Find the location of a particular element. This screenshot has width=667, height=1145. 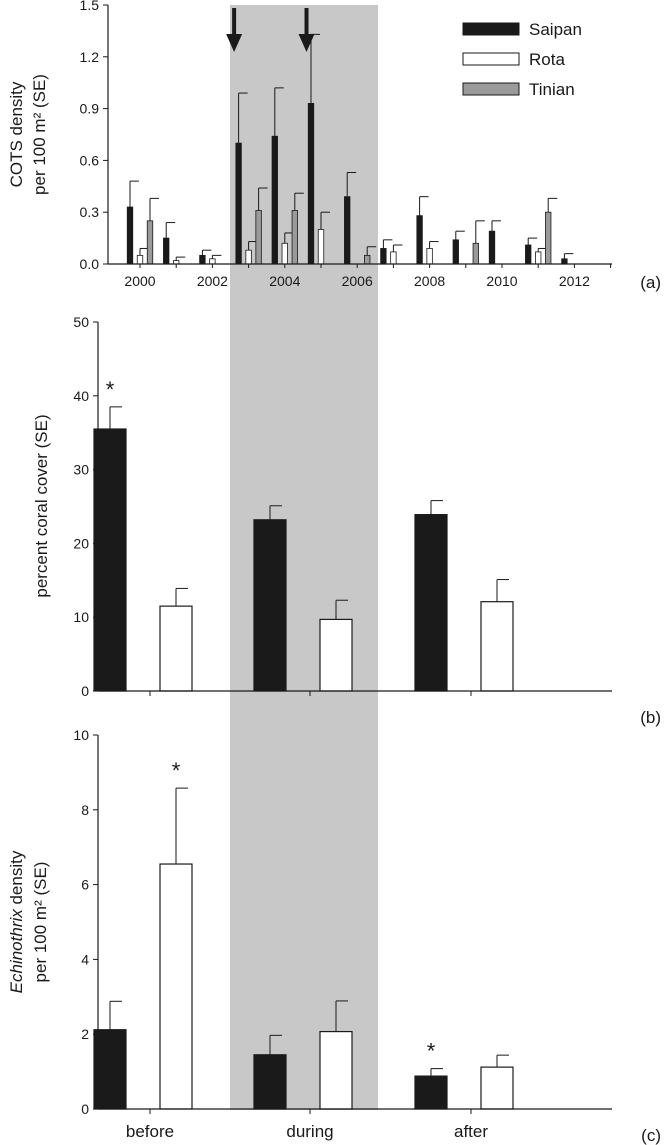

y-tick-label: 4 is located at coordinates (85, 959).